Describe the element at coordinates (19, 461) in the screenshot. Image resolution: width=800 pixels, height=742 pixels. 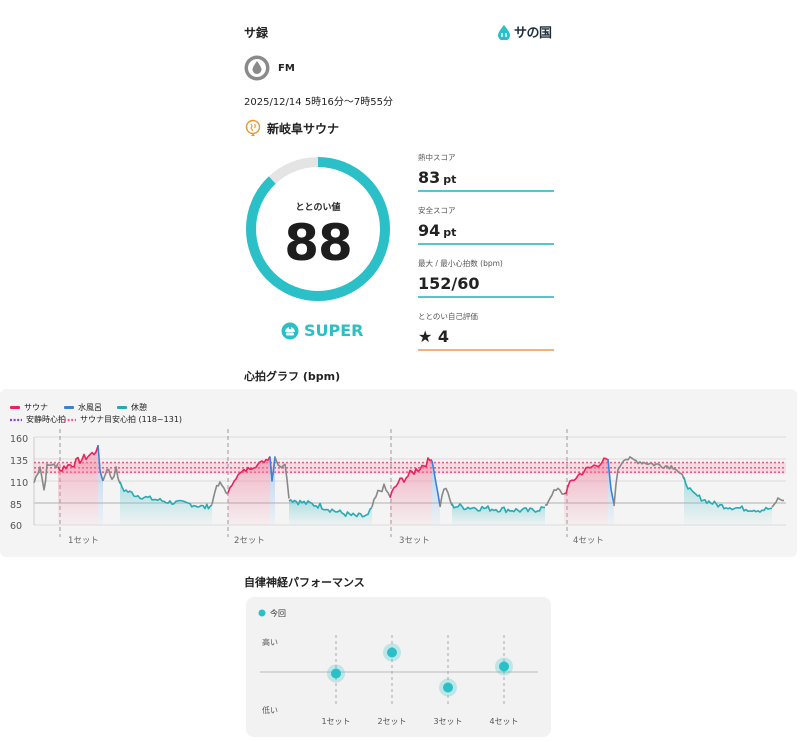
I see `y-tick-label: 135` at that location.